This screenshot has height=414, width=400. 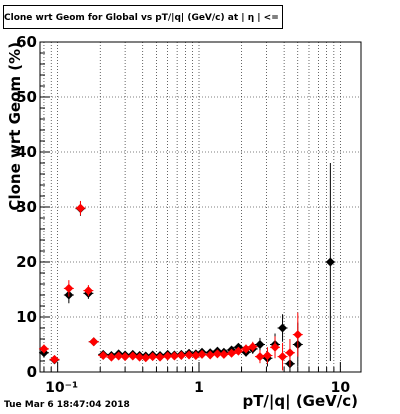 What do you see at coordinates (26, 97) in the screenshot?
I see `y-tick-label: 50` at bounding box center [26, 97].